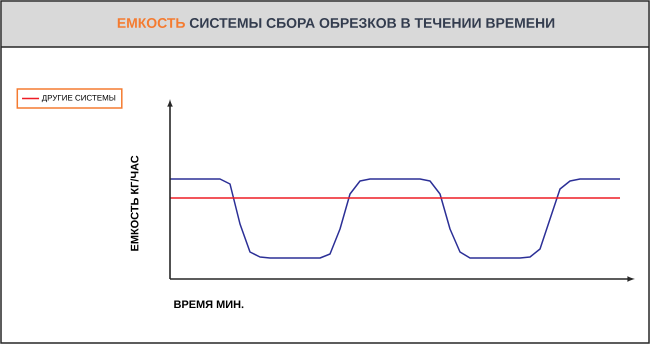  What do you see at coordinates (134, 203) in the screenshot?
I see `y-axis-title: ЕМКОСТЬ КГ/ЧАС` at bounding box center [134, 203].